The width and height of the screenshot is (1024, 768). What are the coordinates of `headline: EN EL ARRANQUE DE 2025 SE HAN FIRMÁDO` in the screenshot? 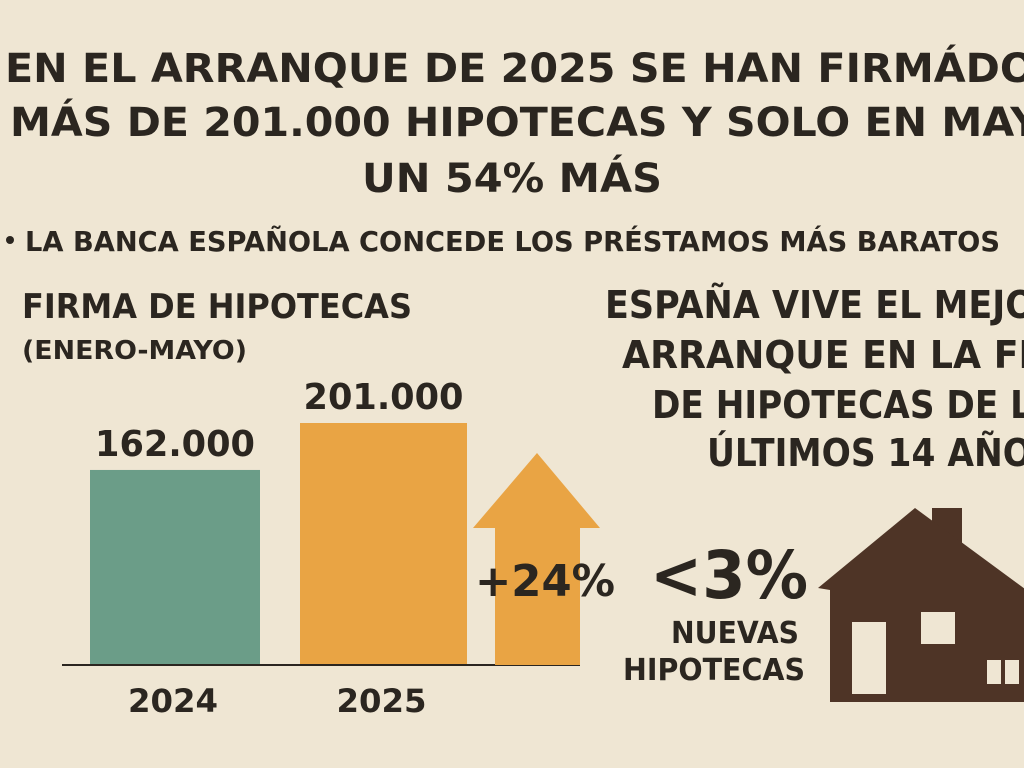 It's located at (514, 68).